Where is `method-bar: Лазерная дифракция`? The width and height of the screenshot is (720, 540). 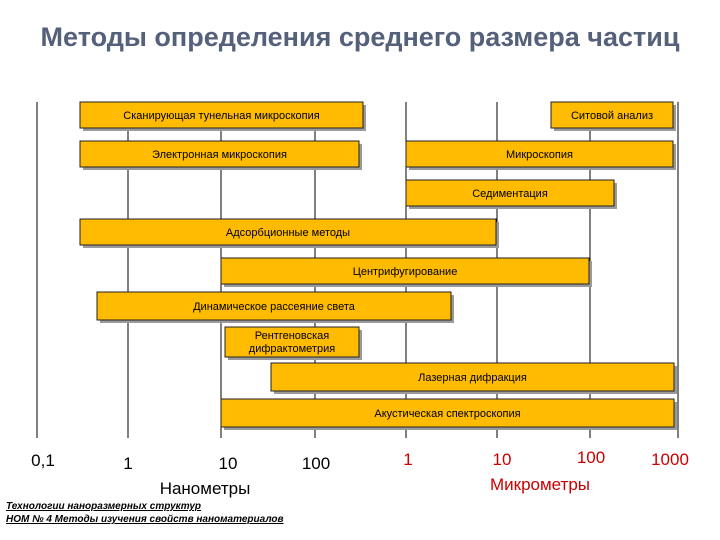 method-bar: Лазерная дифракция is located at coordinates (473, 378).